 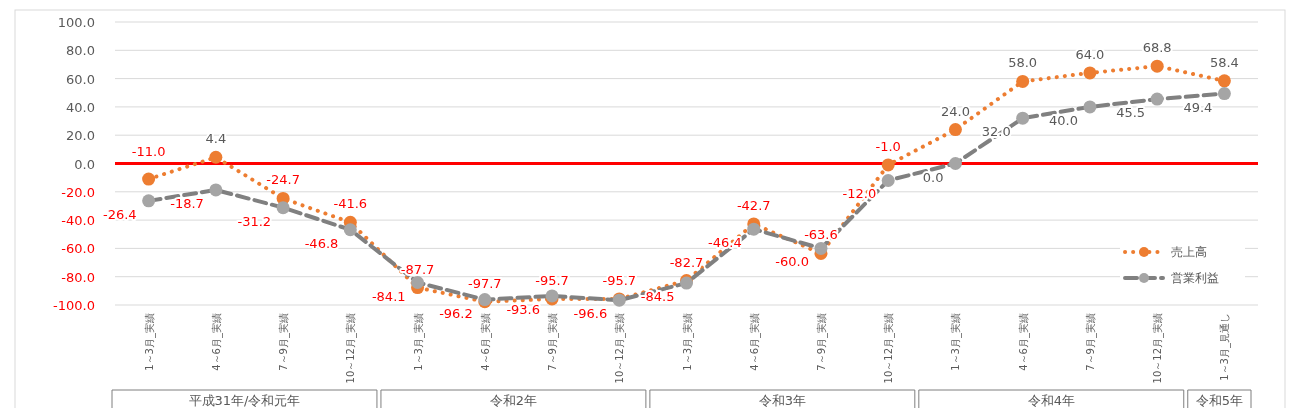 What do you see at coordinates (1023, 63) in the screenshot?
I see `data-label: 58.0` at bounding box center [1023, 63].